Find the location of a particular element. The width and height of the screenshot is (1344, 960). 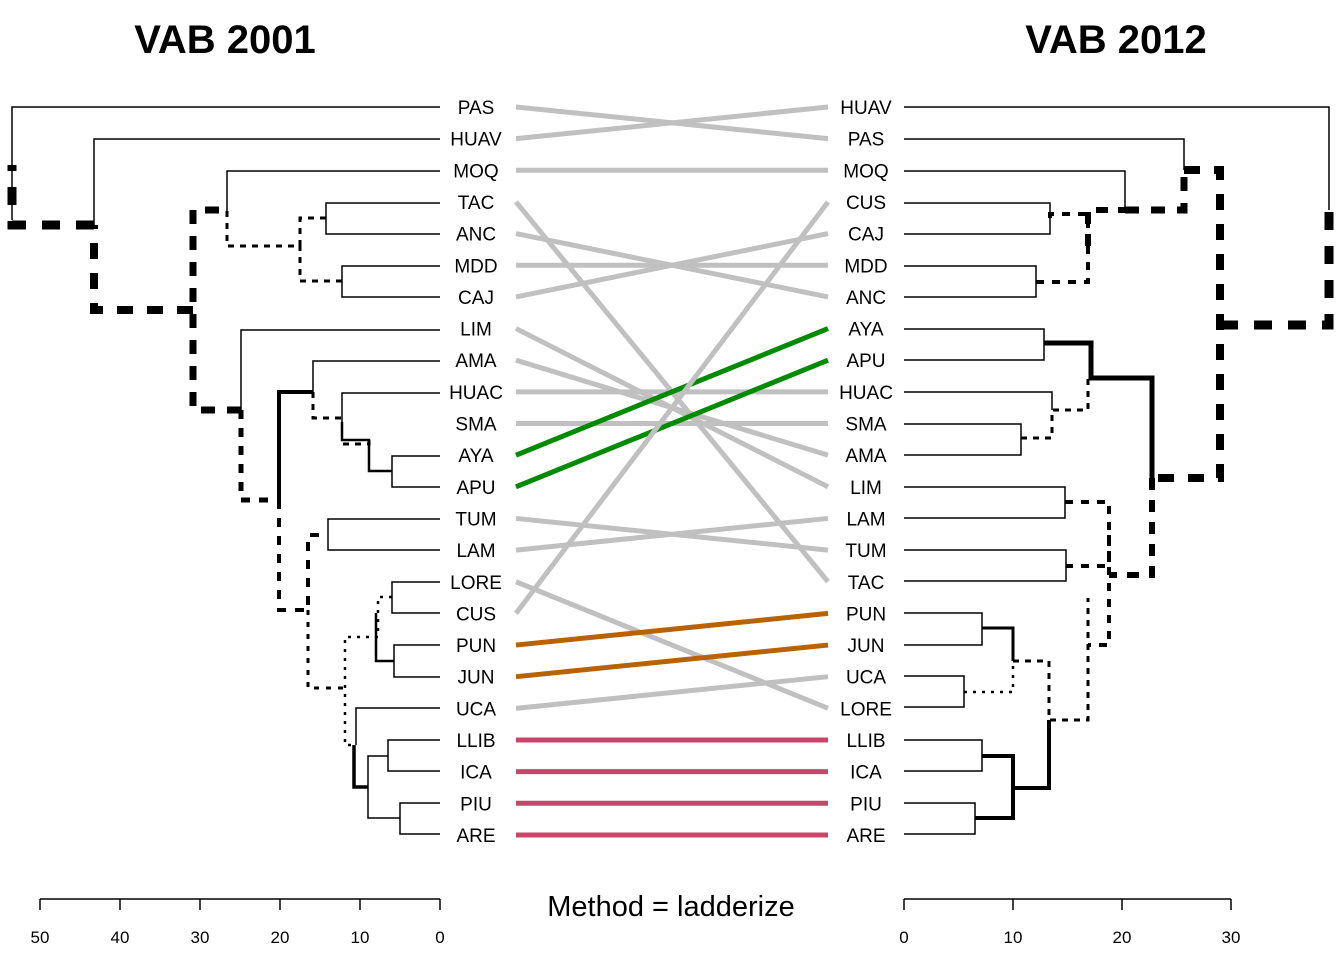

left-leaf-label: HUAC is located at coordinates (476, 393).